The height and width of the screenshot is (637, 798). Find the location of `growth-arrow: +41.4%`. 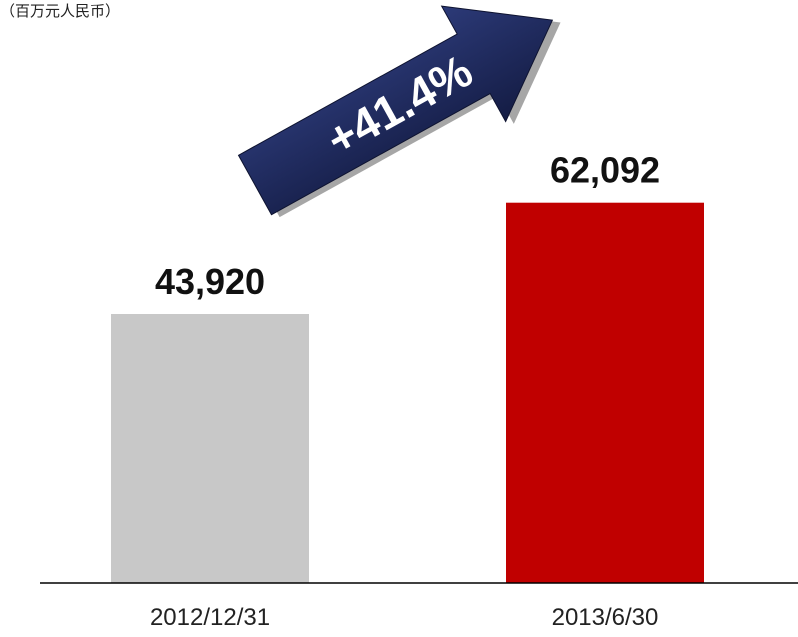

growth-arrow: +41.4% is located at coordinates (399, 111).